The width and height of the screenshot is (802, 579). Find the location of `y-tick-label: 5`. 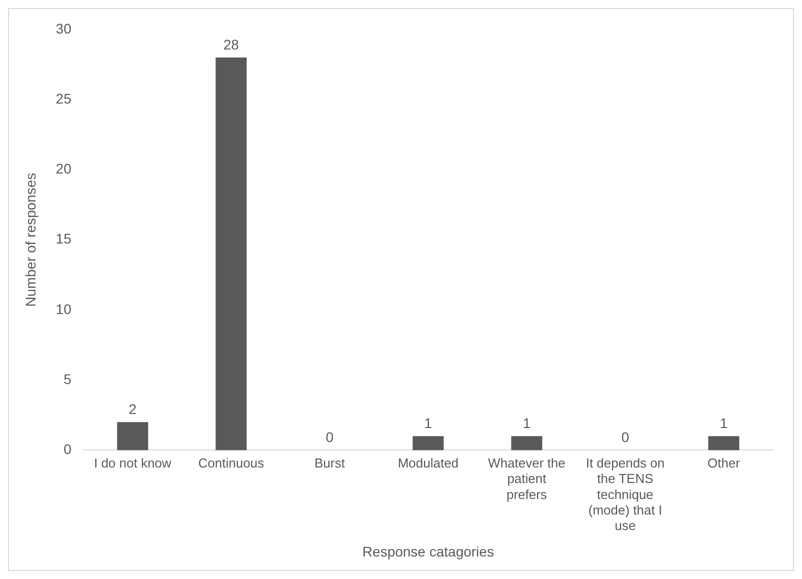

y-tick-label: 5 is located at coordinates (68, 378).